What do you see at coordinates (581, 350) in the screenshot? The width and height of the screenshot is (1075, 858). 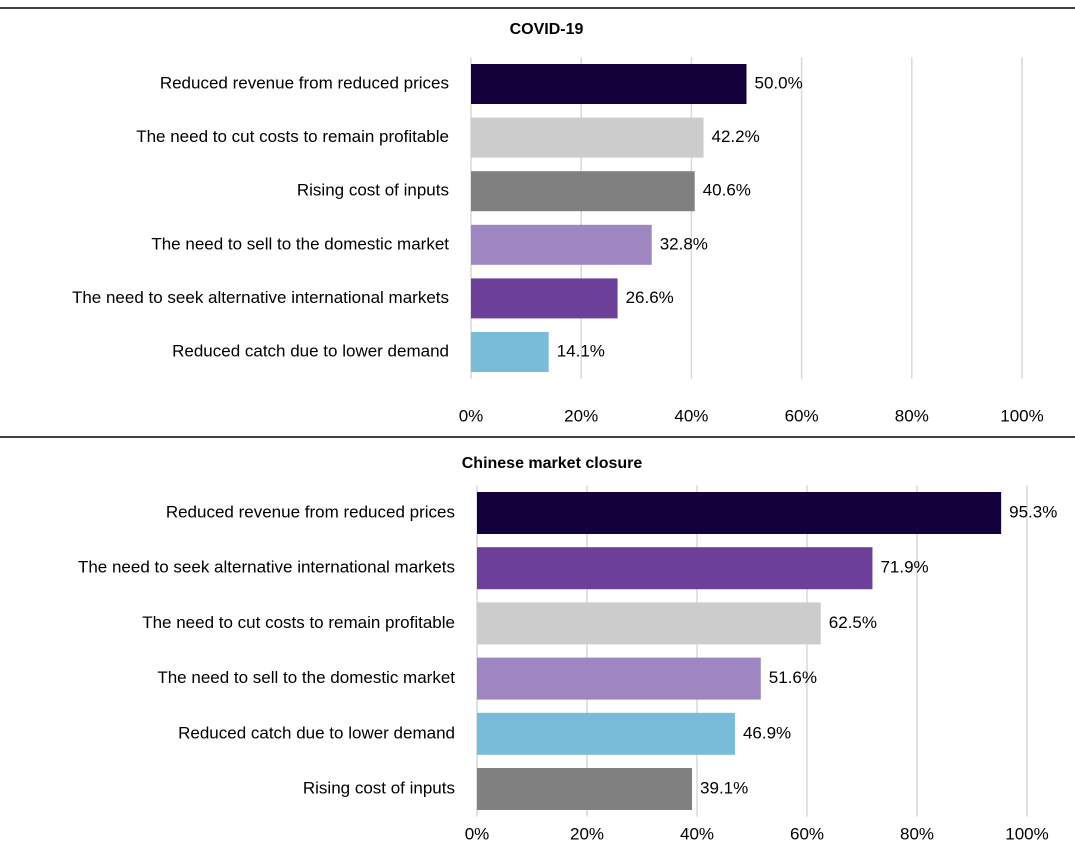 I see `data-label: 14.1%` at bounding box center [581, 350].